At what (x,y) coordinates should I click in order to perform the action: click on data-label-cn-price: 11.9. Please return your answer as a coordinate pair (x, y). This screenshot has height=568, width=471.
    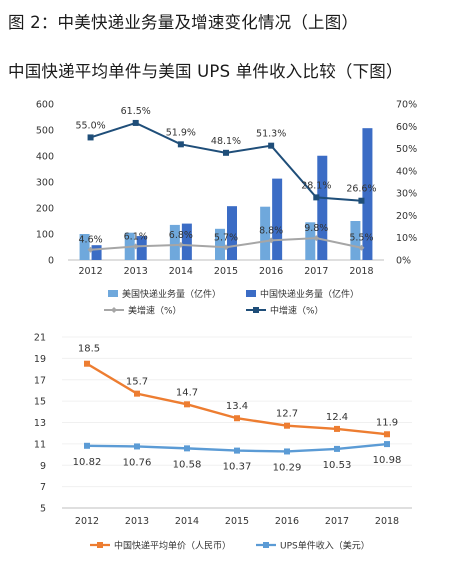
    Looking at the image, I should click on (387, 422).